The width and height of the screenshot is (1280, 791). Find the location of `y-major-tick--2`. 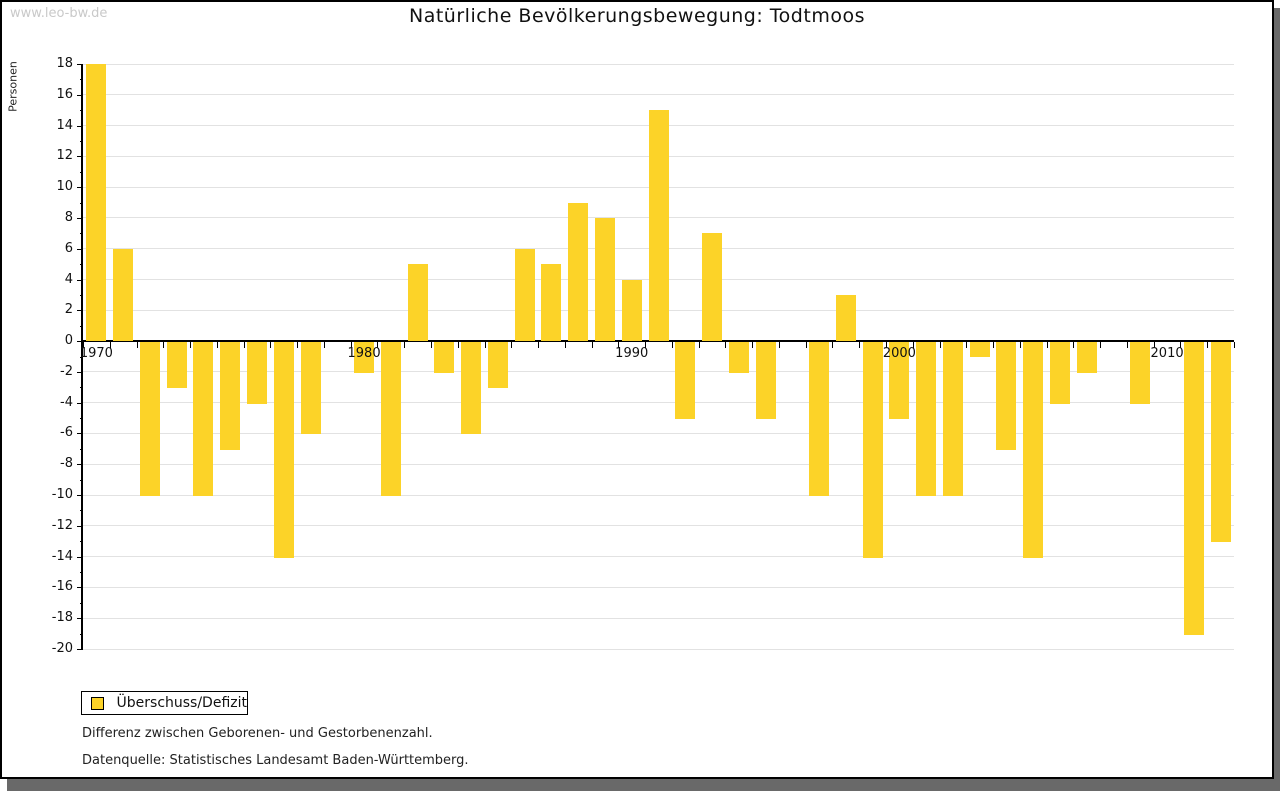

y-major-tick--2 is located at coordinates (80, 372).